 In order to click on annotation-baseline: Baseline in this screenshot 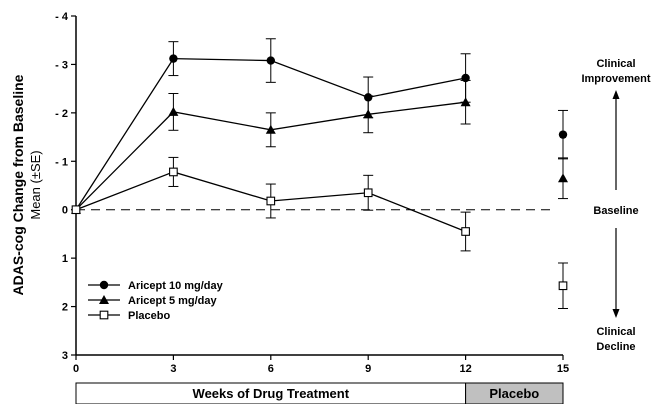, I will do `click(615, 211)`.